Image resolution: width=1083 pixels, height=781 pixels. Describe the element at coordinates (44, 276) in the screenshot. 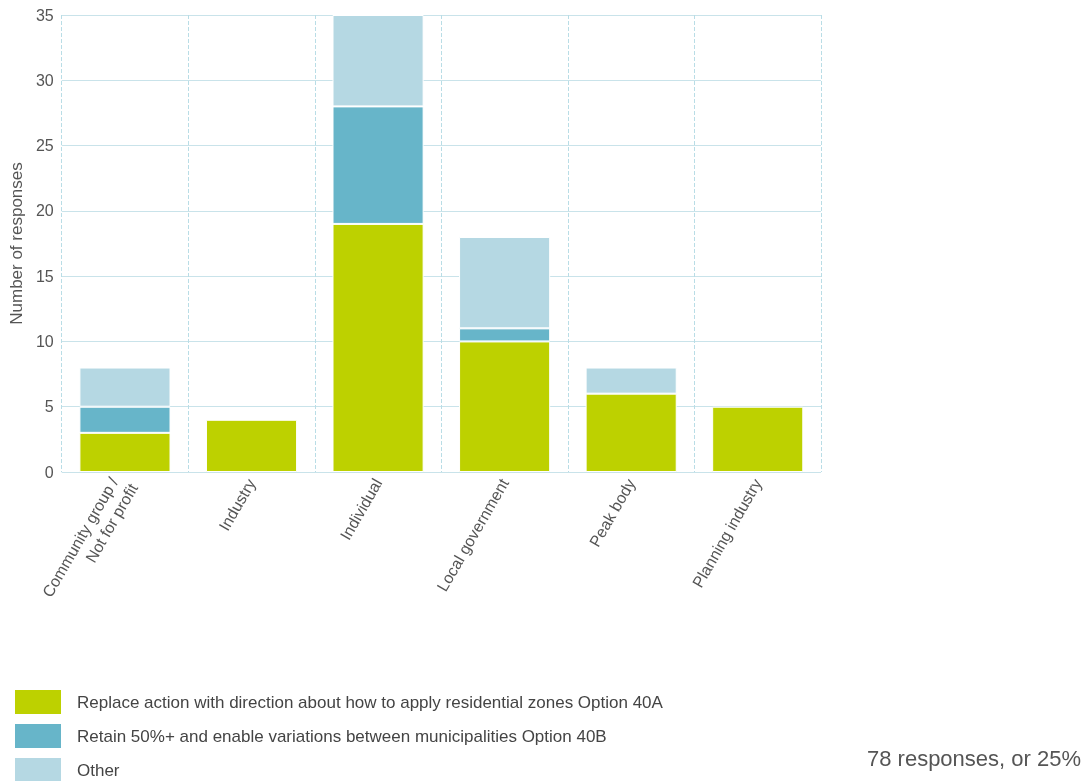

I see `y-tick-label: 15` at that location.